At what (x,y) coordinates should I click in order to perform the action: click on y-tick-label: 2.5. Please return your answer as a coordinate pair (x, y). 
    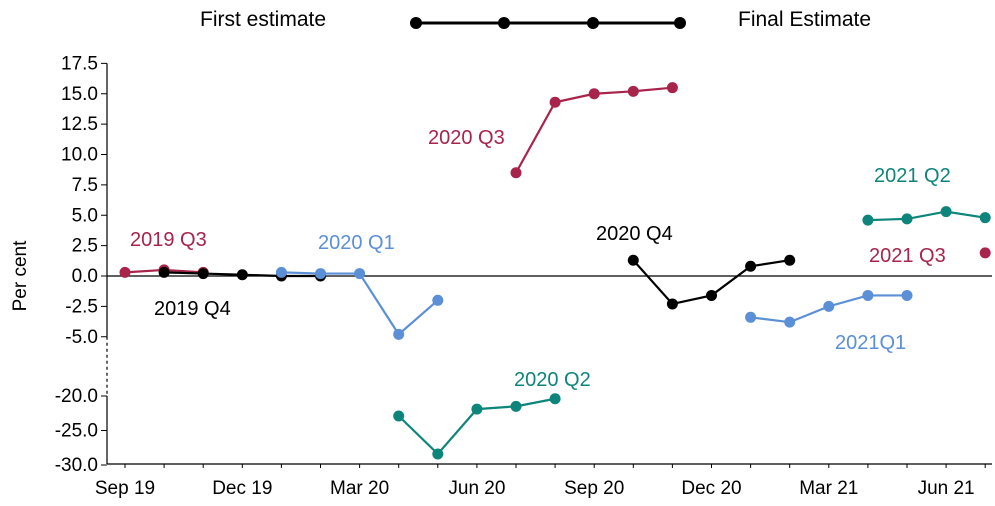
    Looking at the image, I should click on (85, 246).